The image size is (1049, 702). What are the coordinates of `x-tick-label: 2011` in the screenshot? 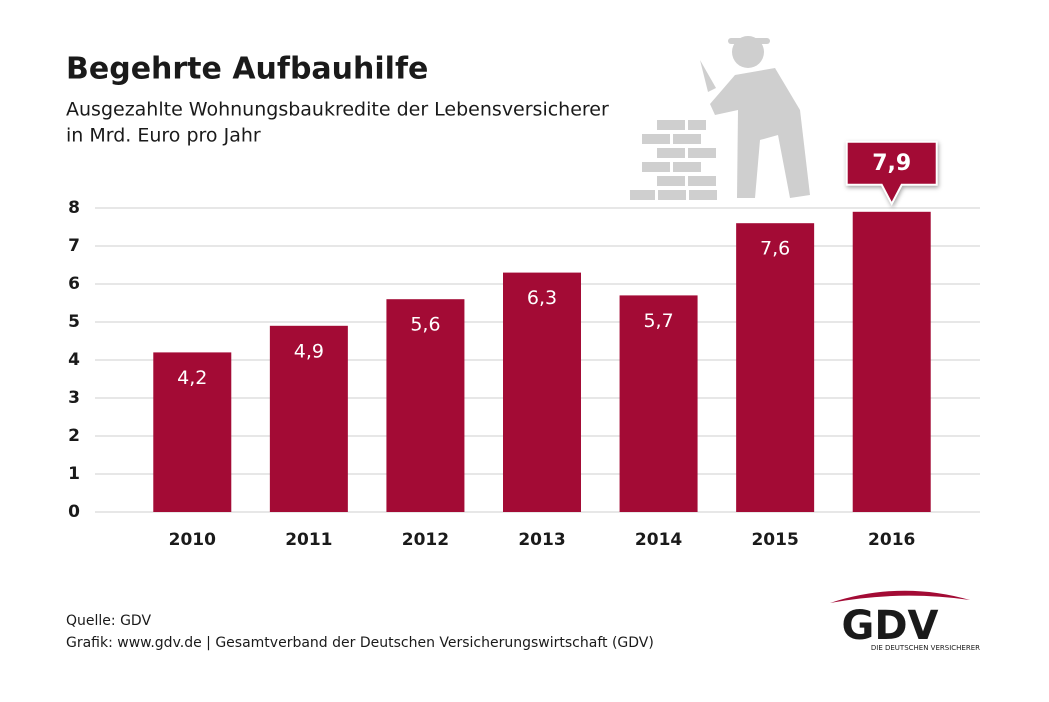 It's located at (308, 540).